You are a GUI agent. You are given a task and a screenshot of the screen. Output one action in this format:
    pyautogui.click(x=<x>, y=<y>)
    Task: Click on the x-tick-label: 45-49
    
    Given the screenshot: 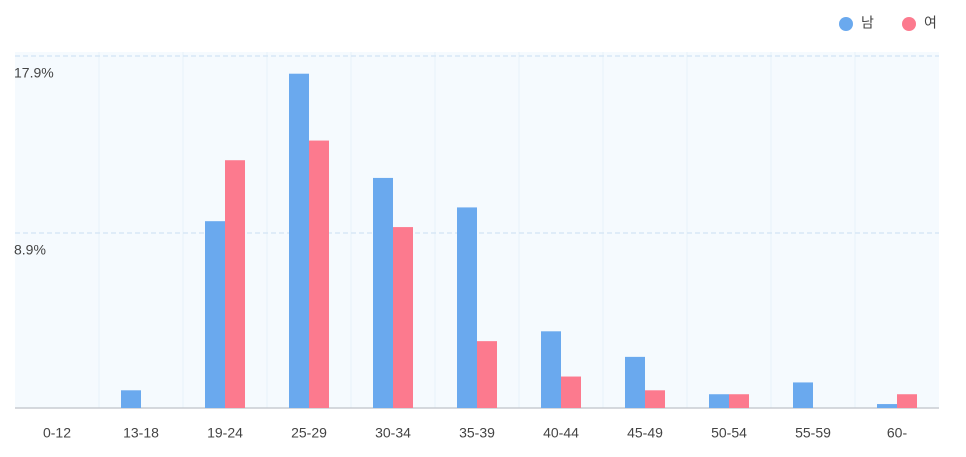 What is the action you would take?
    pyautogui.click(x=645, y=433)
    